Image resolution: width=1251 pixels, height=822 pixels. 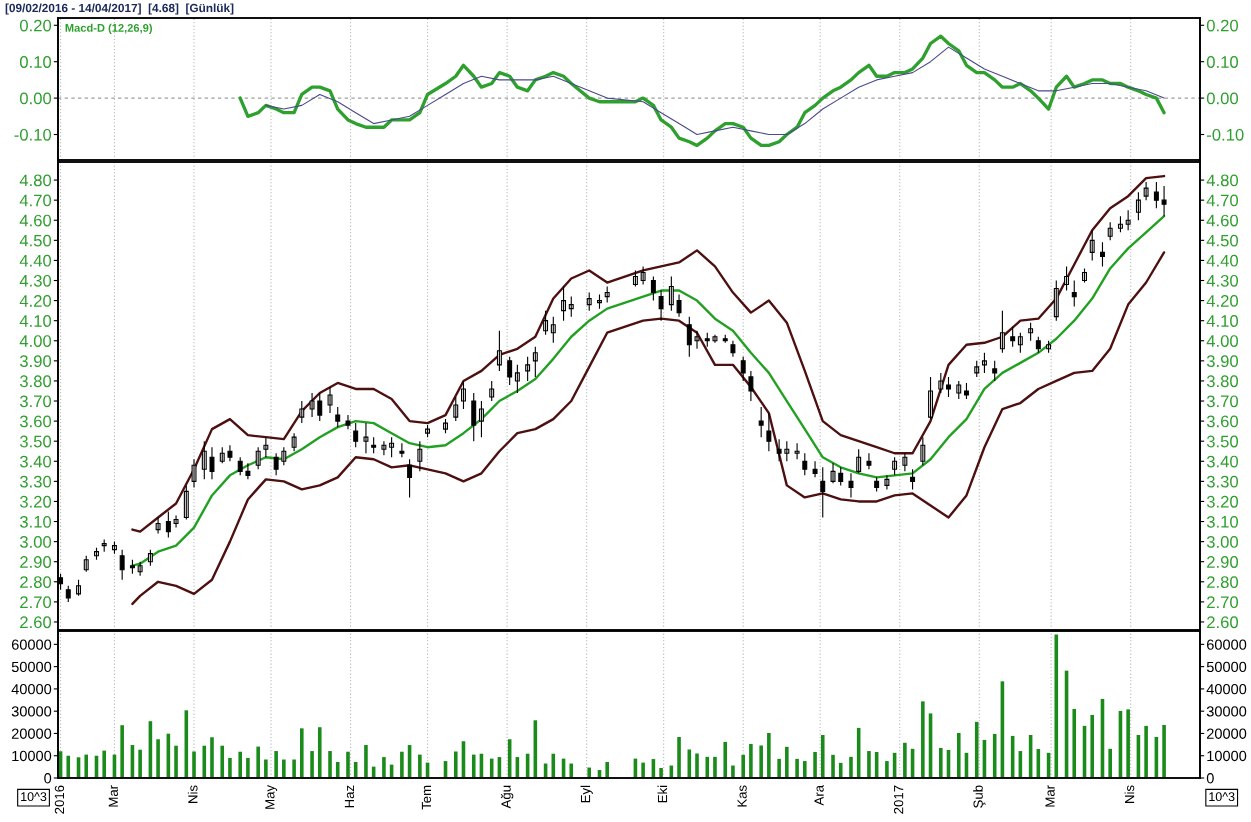 What do you see at coordinates (1223, 602) in the screenshot?
I see `y2-tick-label: 2.70` at bounding box center [1223, 602].